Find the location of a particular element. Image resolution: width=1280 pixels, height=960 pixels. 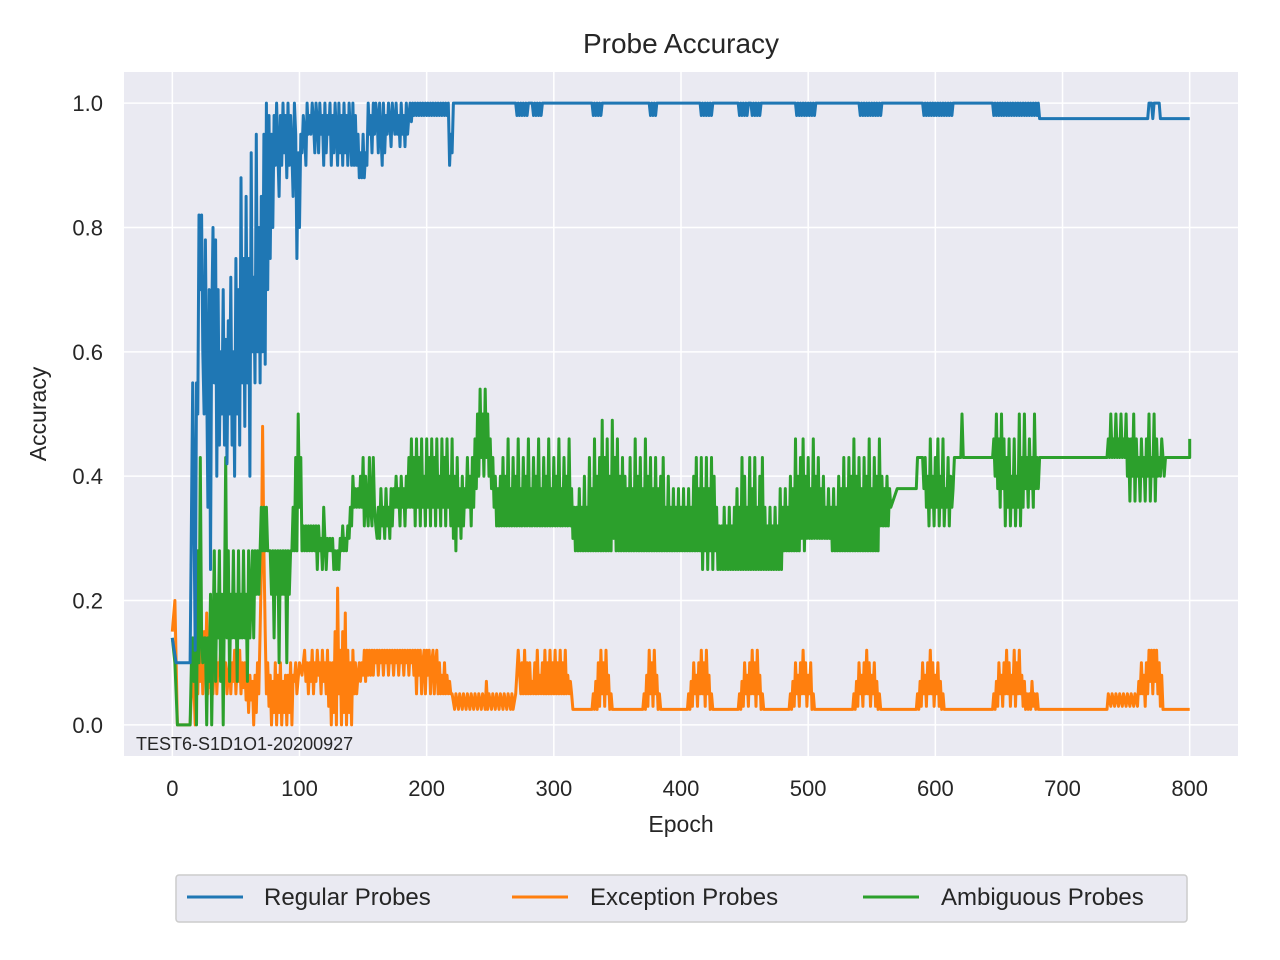

y-tick-label: 0.0 is located at coordinates (87, 725).